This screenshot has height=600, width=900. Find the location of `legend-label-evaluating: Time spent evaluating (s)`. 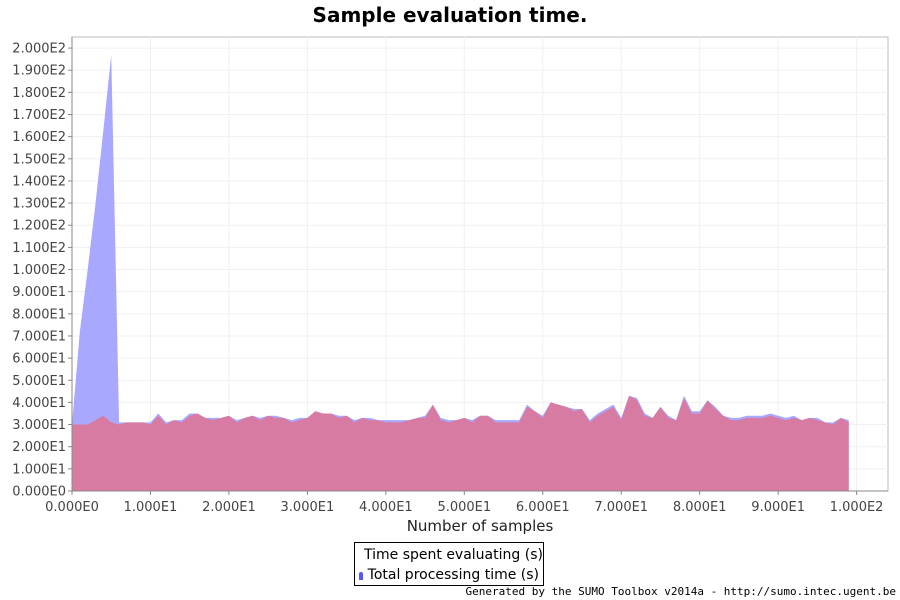

legend-label-evaluating: Time spent evaluating (s) is located at coordinates (453, 555).